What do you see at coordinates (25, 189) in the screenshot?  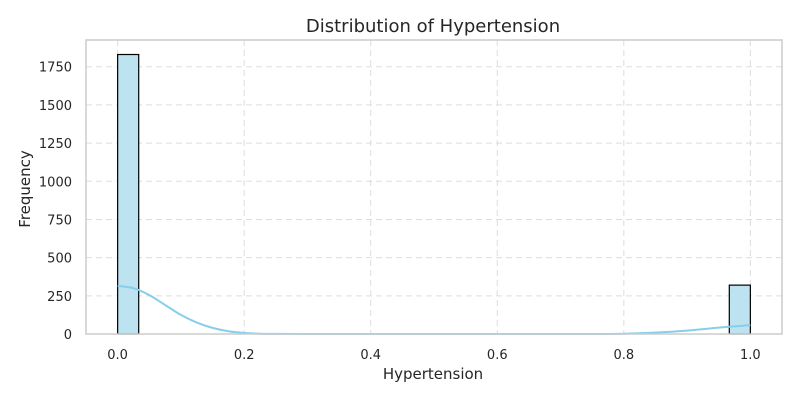 I see `y-axis-label: Frequency` at bounding box center [25, 189].